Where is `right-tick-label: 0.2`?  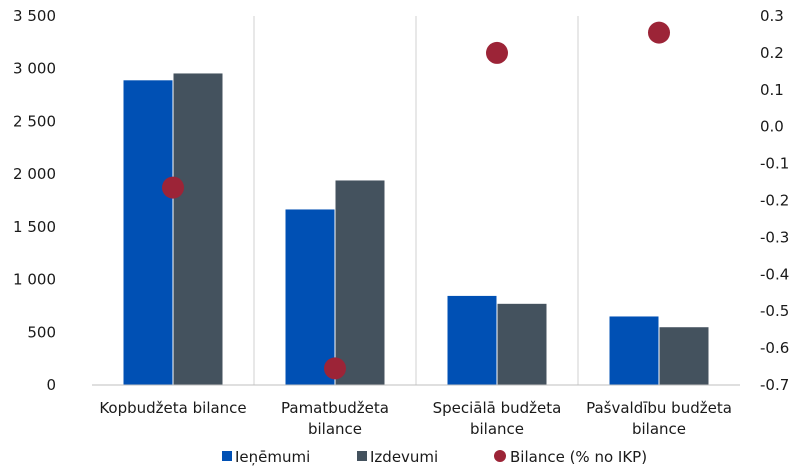
right-tick-label: 0.2 is located at coordinates (772, 53).